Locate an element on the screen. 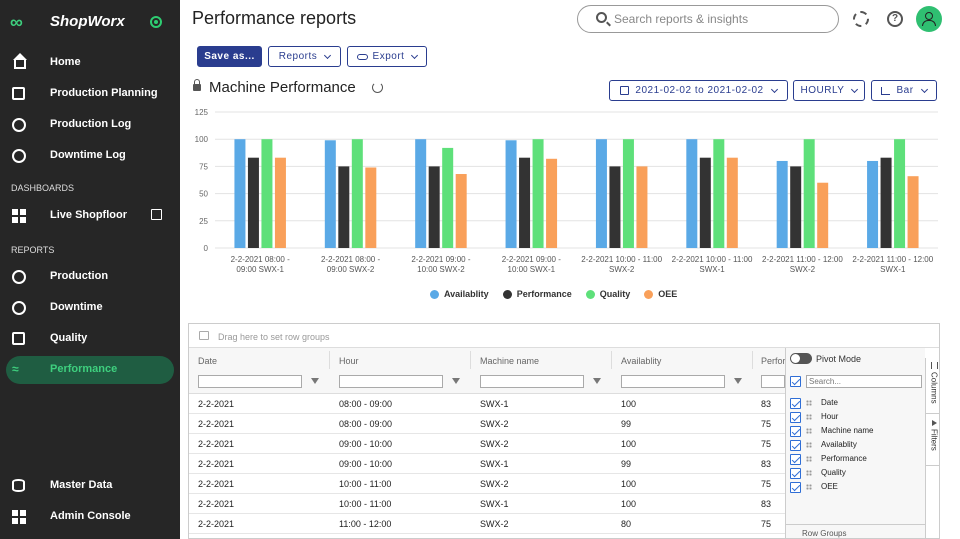  sidebar-item-quality: Quality is located at coordinates (90, 339).